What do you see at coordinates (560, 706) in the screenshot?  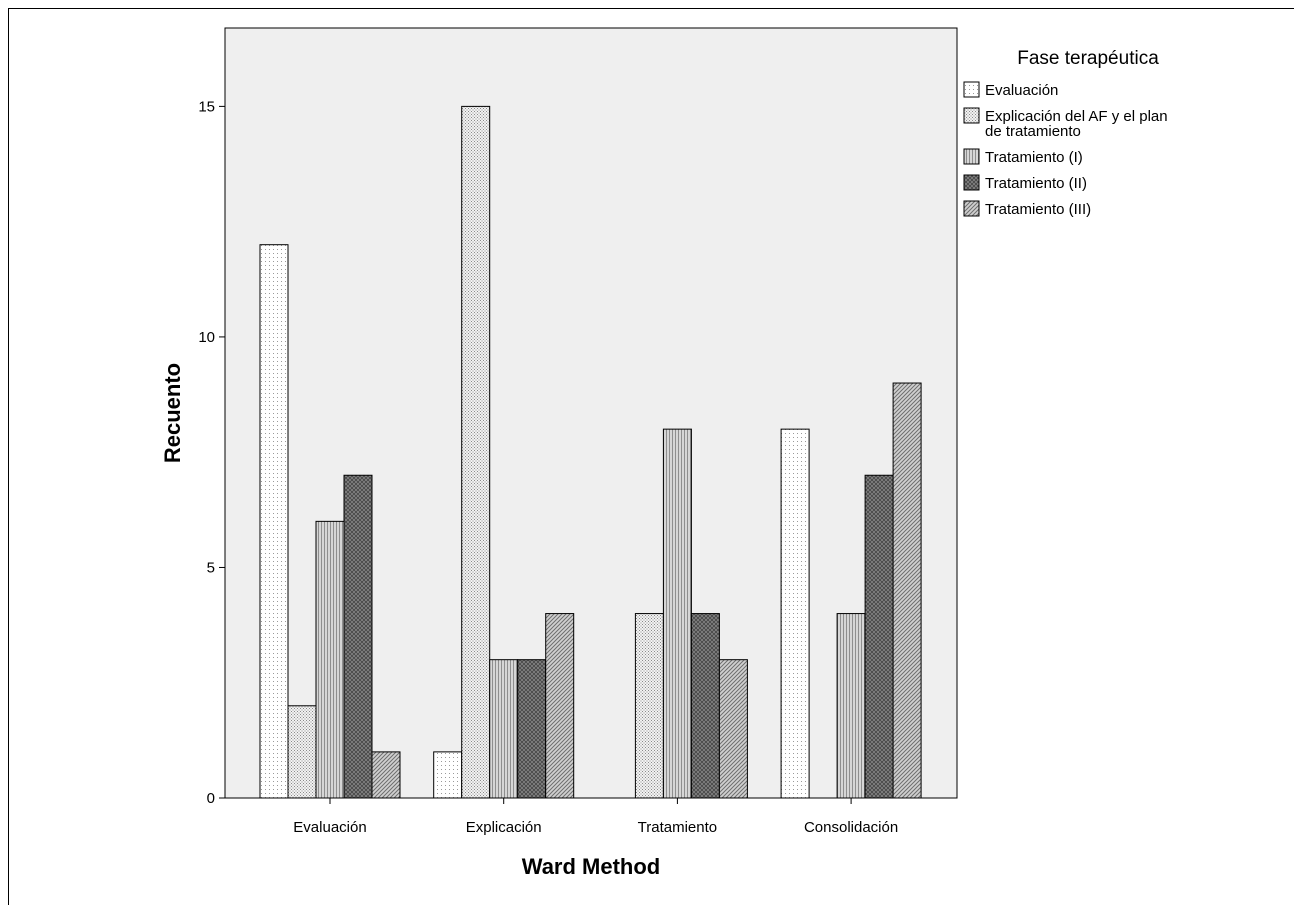 I see `bar-explicacion-tratamiento-iii` at bounding box center [560, 706].